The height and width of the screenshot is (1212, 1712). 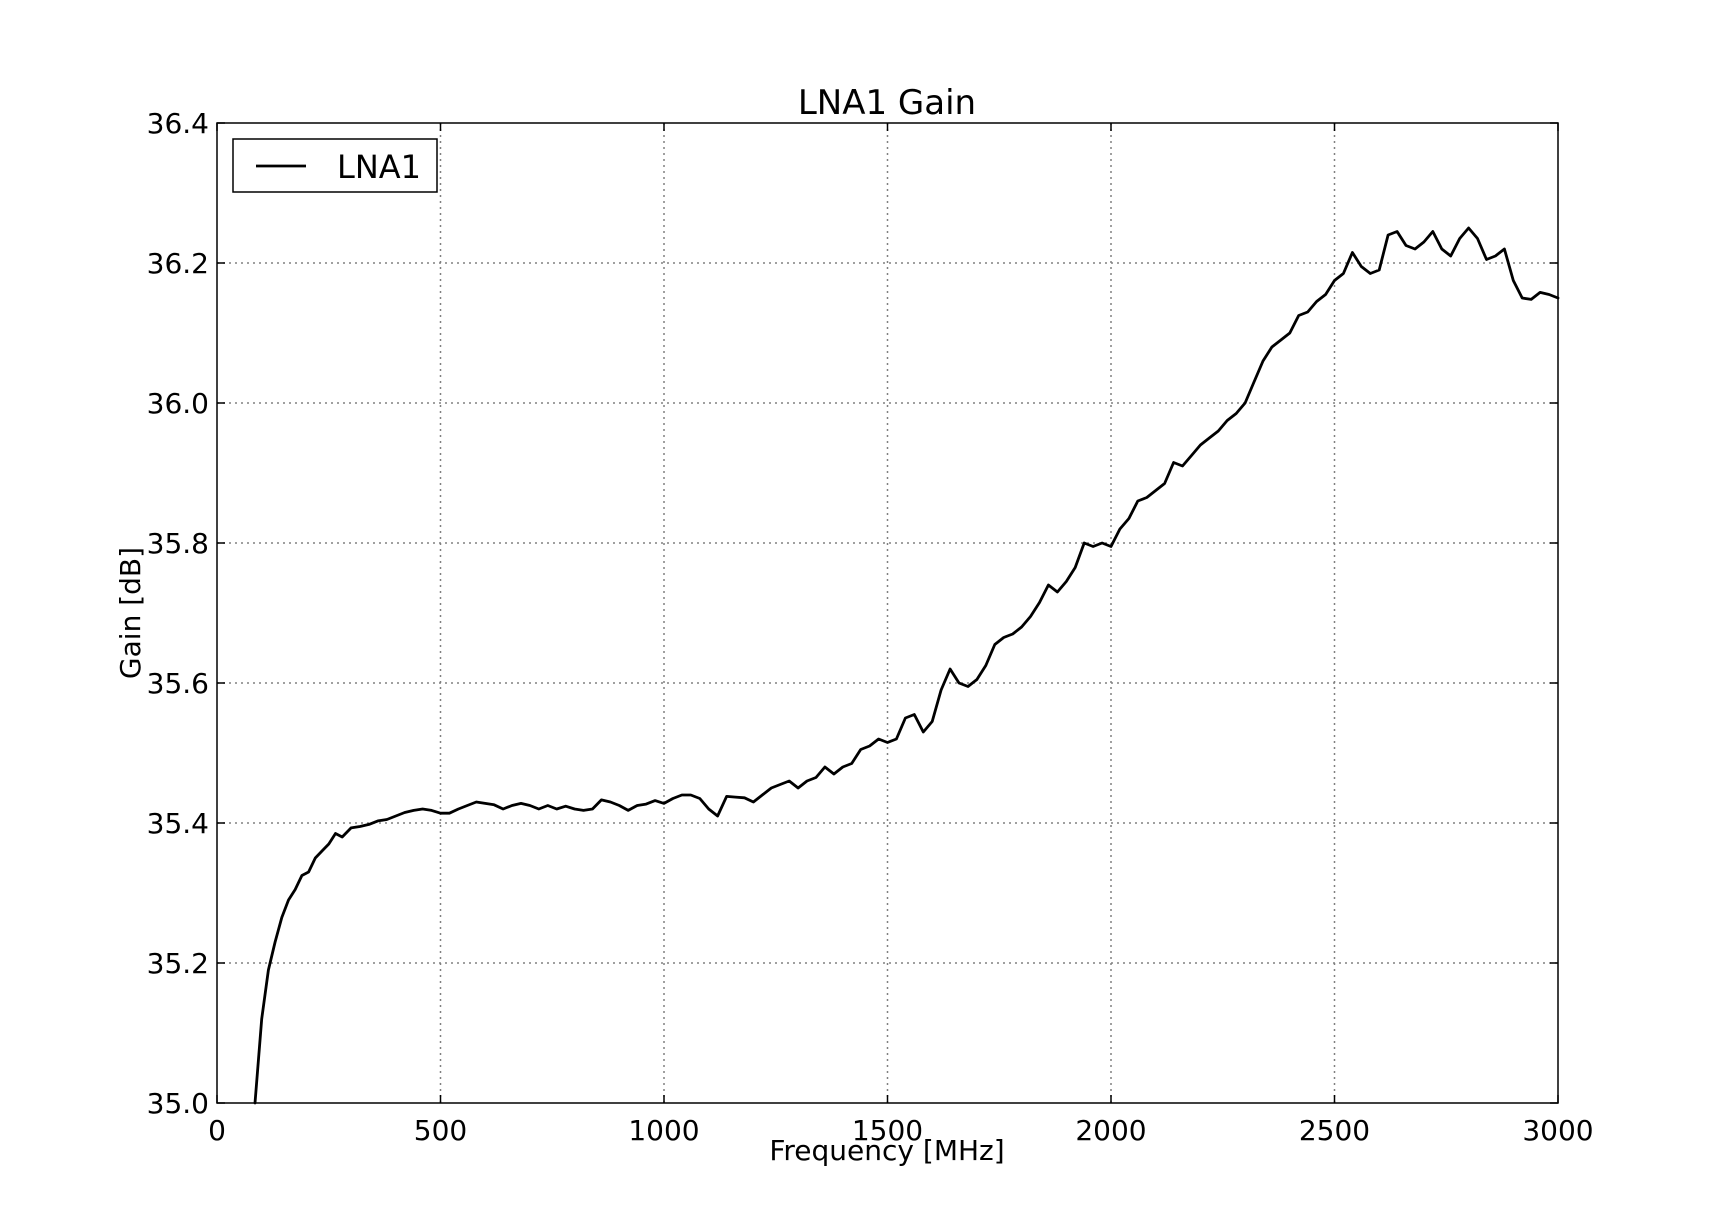 I want to click on y-tick-label: 35.8, so click(x=178, y=543).